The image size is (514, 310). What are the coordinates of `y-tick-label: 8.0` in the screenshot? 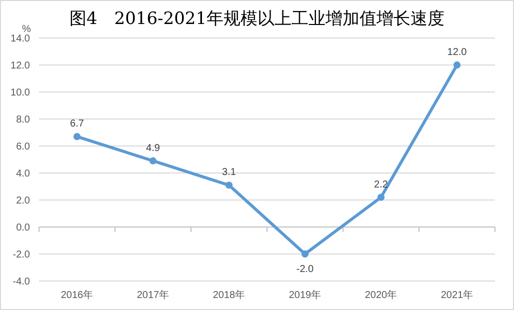 It's located at (23, 120).